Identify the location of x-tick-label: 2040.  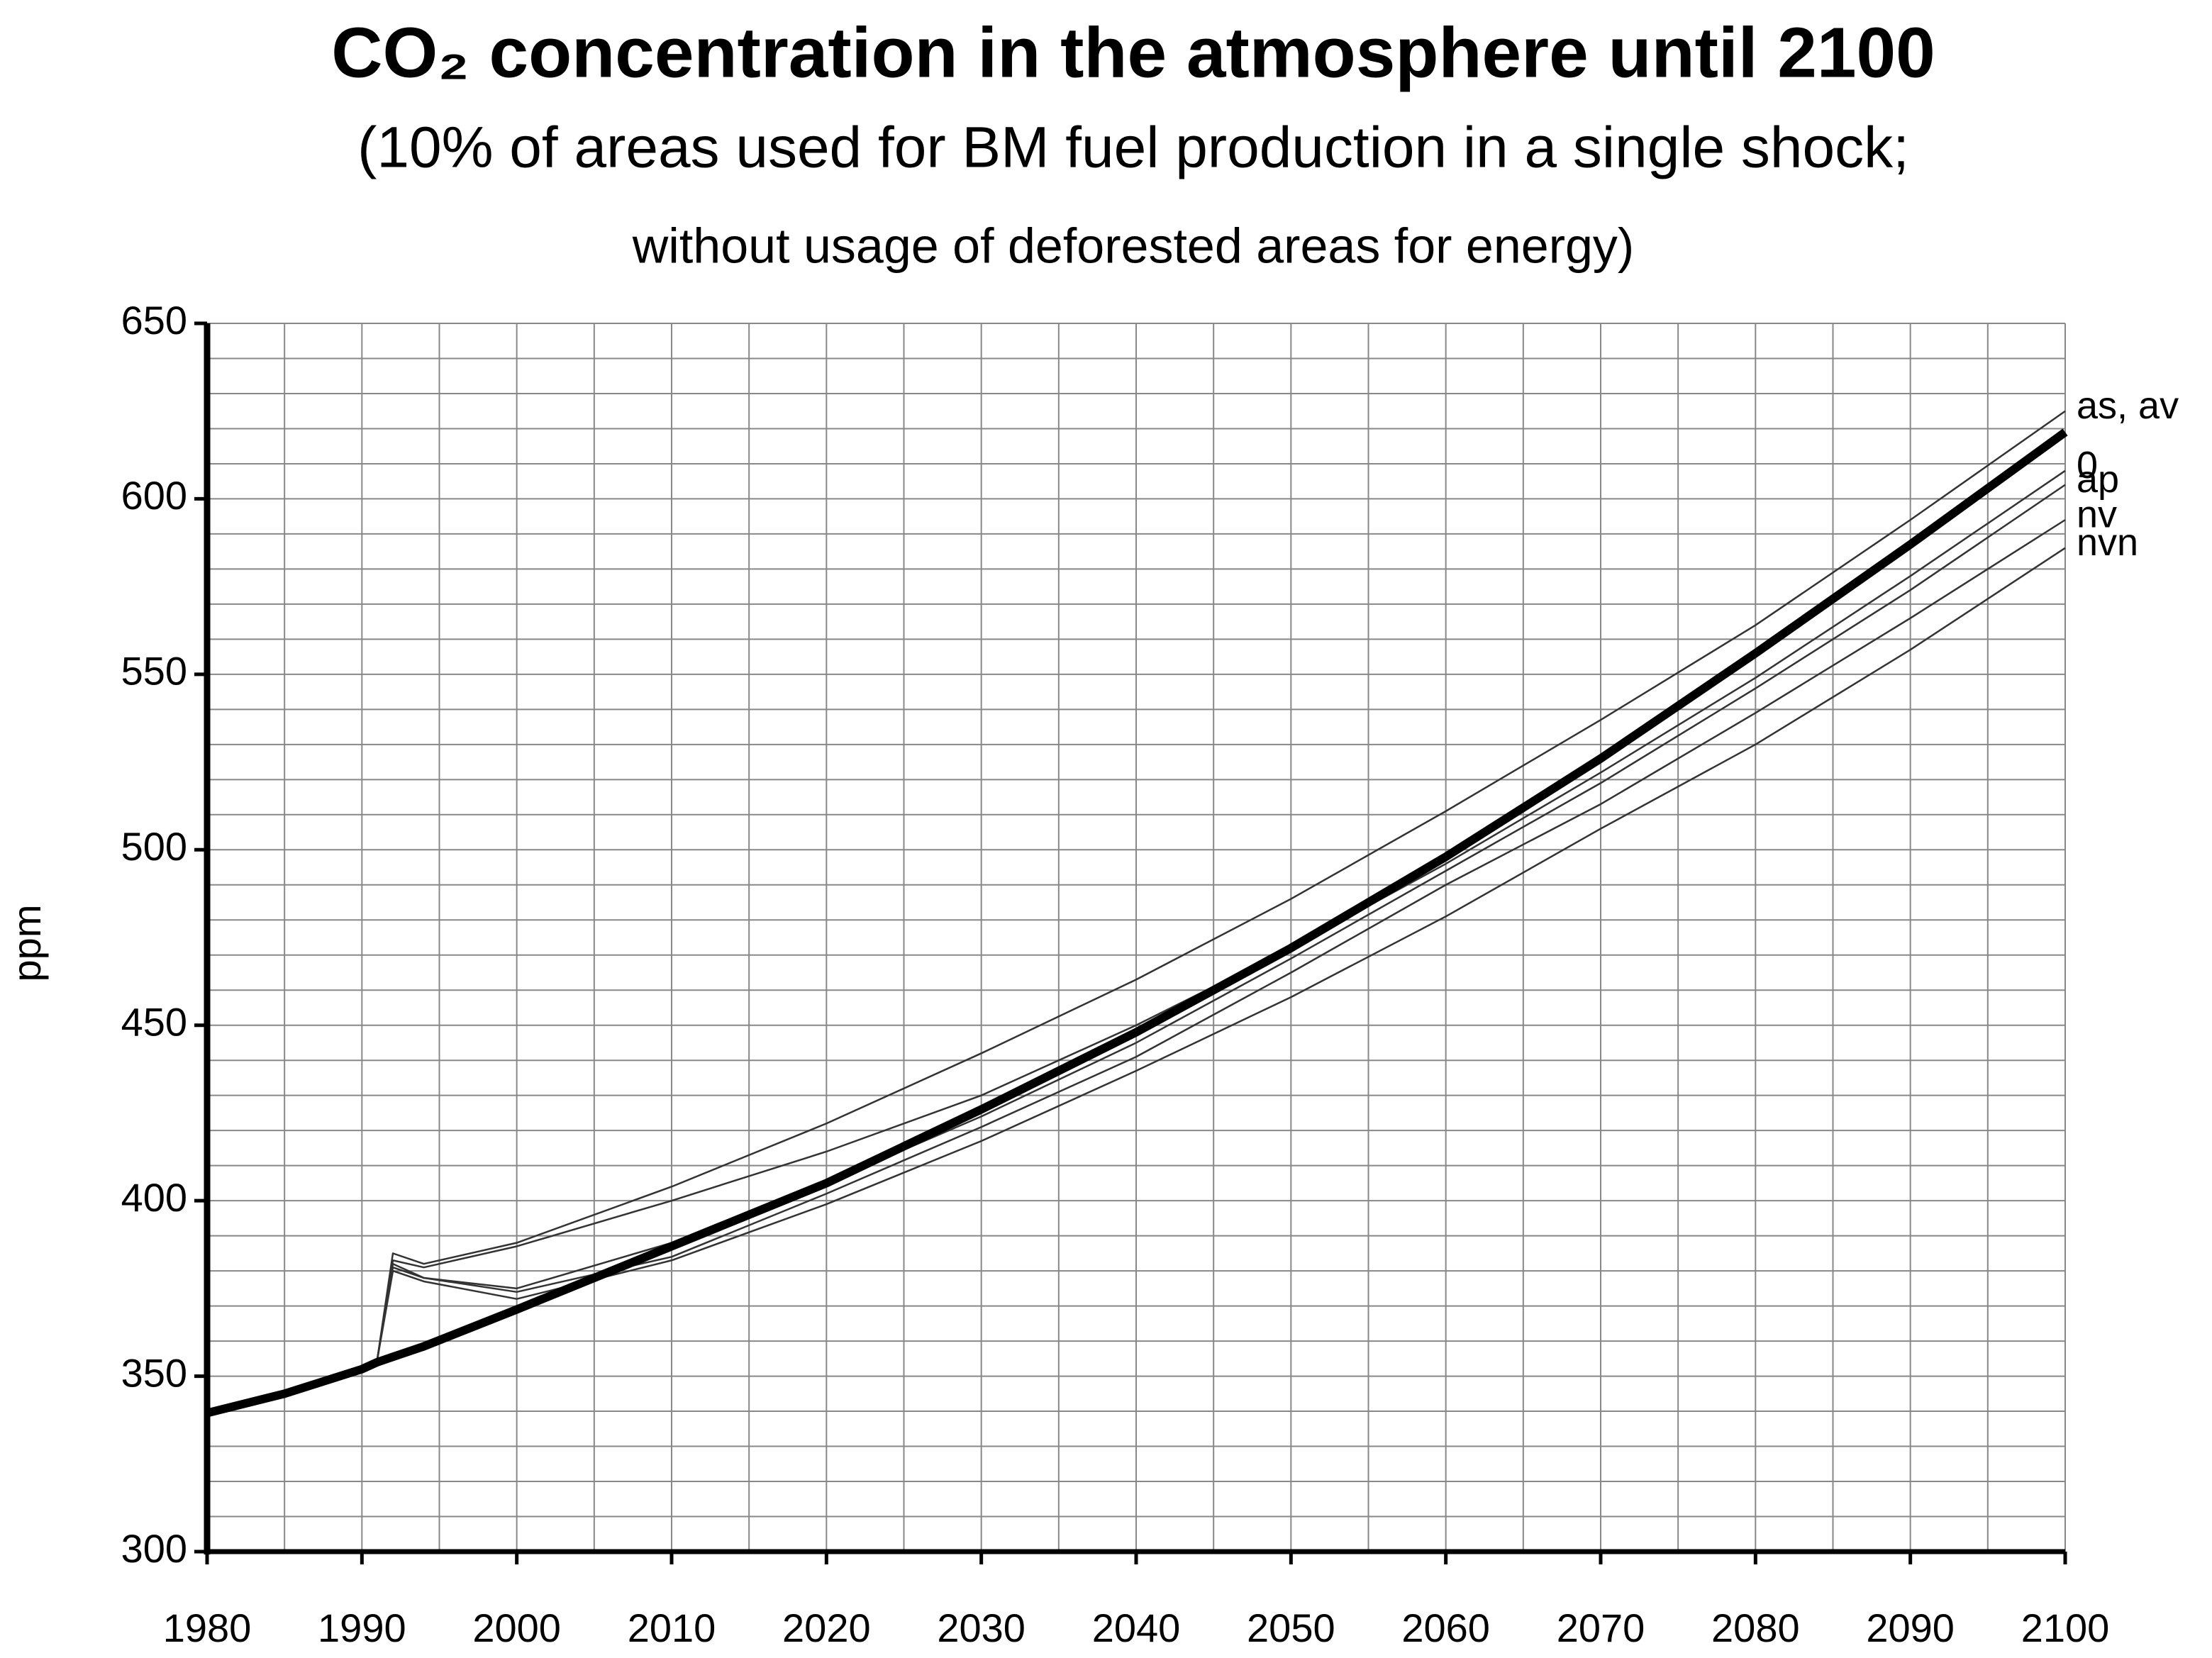
(1136, 1628).